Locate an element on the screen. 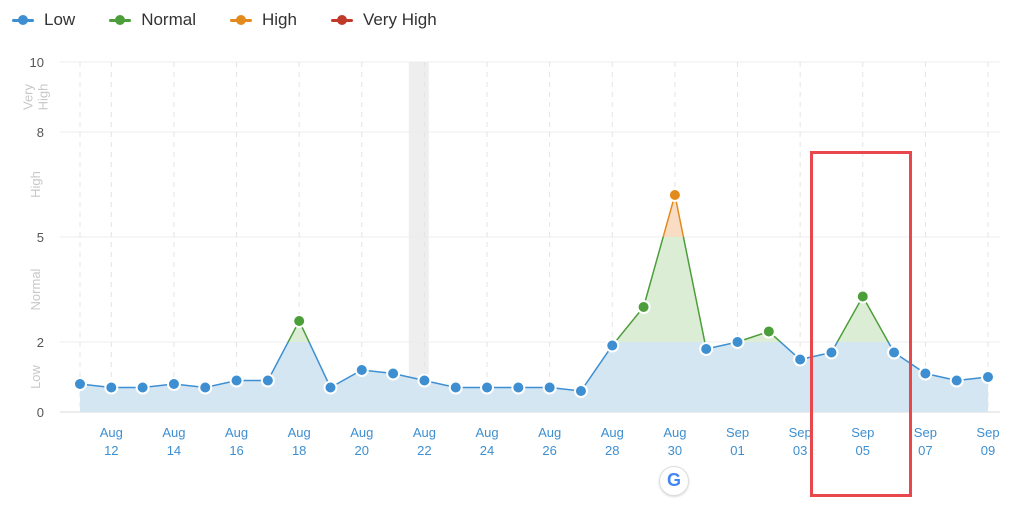 Image resolution: width=1024 pixels, height=509 pixels. legend-item-normal: Normal is located at coordinates (152, 20).